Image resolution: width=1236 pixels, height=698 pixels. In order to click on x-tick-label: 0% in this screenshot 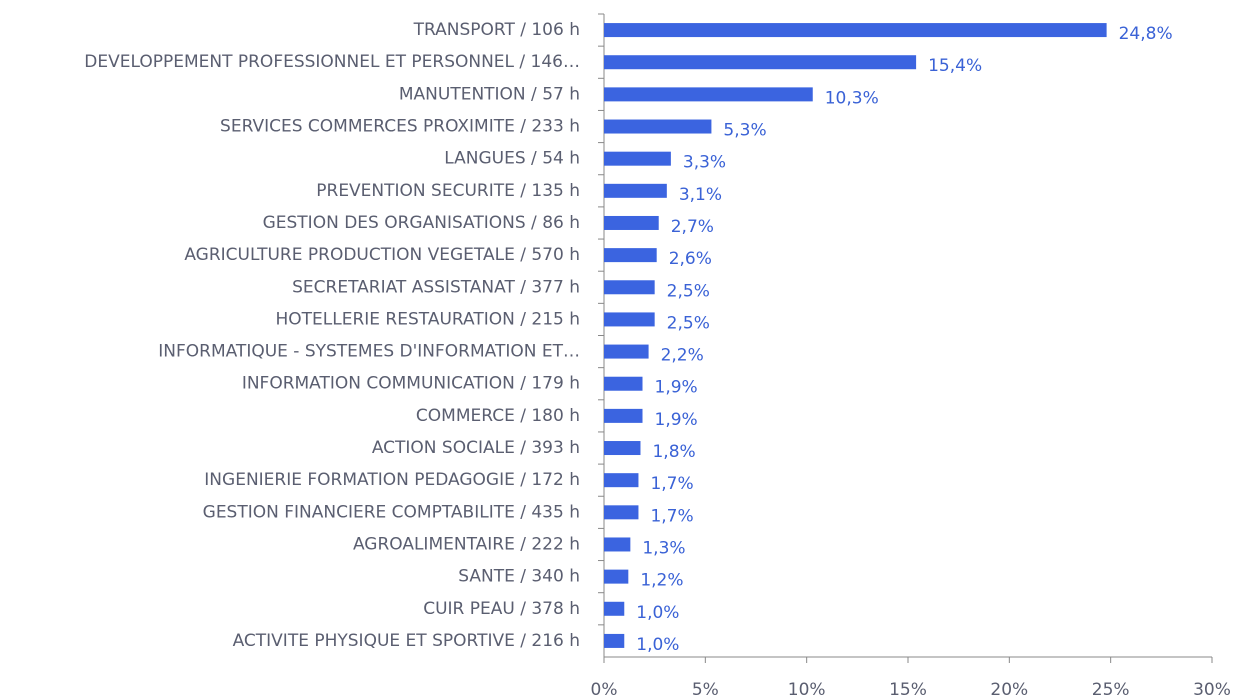, I will do `click(604, 689)`.